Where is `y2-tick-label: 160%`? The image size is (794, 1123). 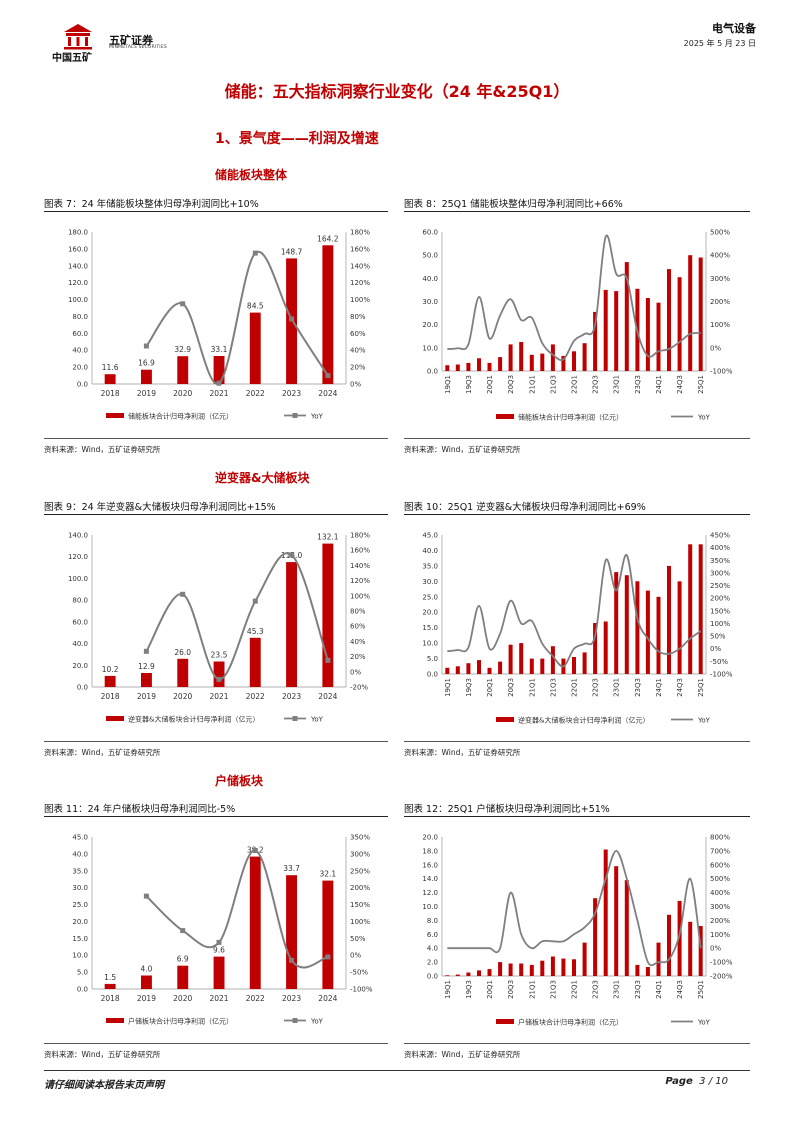
y2-tick-label: 160% is located at coordinates (360, 249).